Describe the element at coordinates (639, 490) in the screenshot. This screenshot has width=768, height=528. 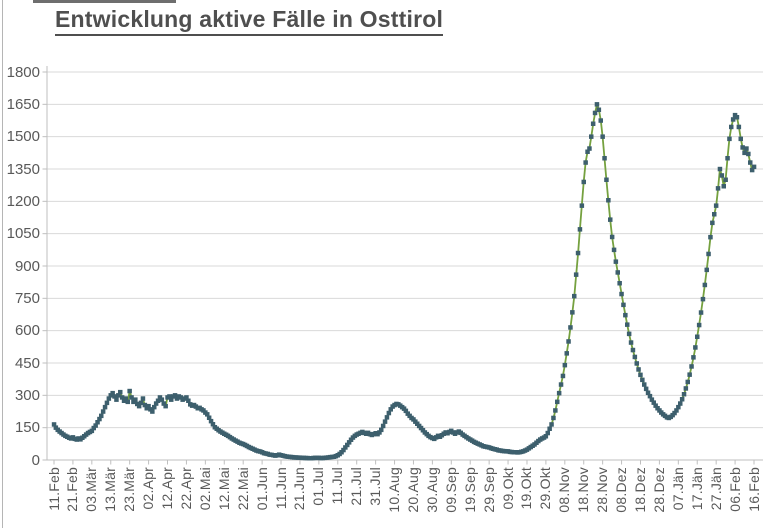
I see `x-axis-label: 18.Dez` at that location.